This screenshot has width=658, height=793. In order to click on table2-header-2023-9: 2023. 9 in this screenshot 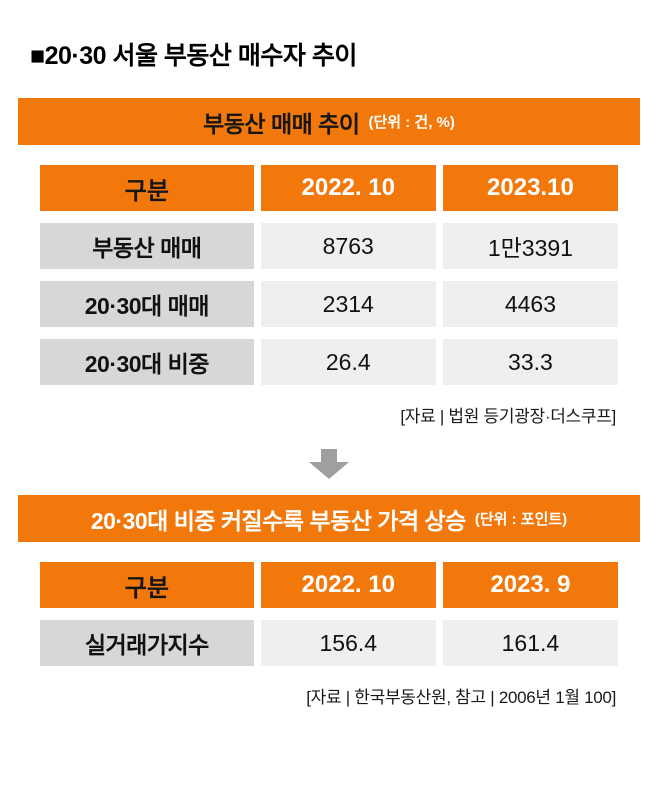, I will do `click(530, 585)`.